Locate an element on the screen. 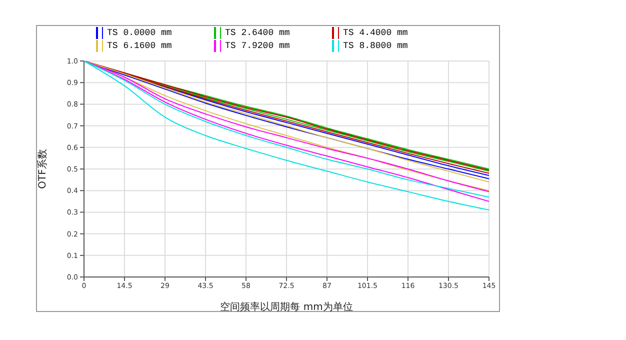 The width and height of the screenshot is (626, 340). legend-label: TS 4.4000 mm is located at coordinates (375, 33).